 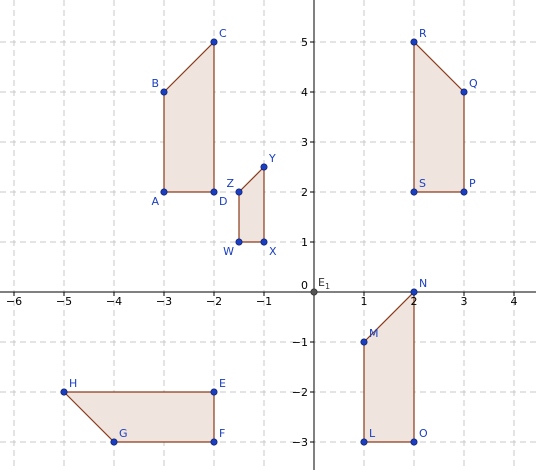 What do you see at coordinates (304, 242) in the screenshot?
I see `y-tick-label: 1` at bounding box center [304, 242].